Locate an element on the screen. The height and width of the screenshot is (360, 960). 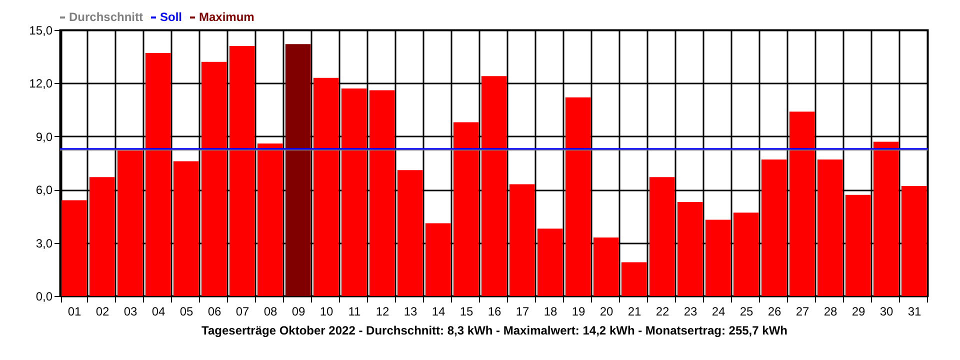
x-tick-label: 09 is located at coordinates (299, 311).